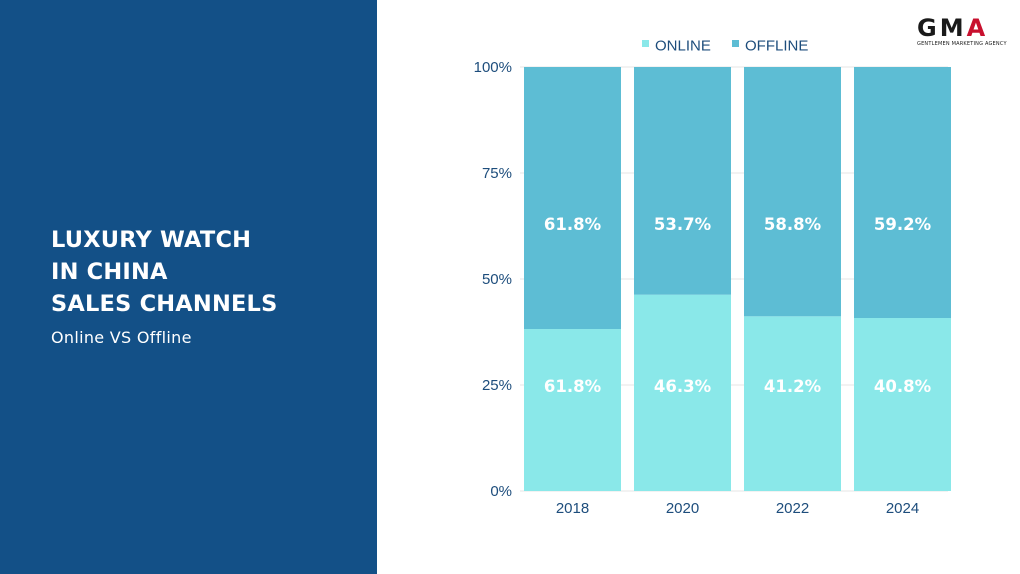 The width and height of the screenshot is (1020, 574). What do you see at coordinates (962, 44) in the screenshot?
I see `logo-tagline: GENTLEMEN MARKETING AGENCY` at bounding box center [962, 44].